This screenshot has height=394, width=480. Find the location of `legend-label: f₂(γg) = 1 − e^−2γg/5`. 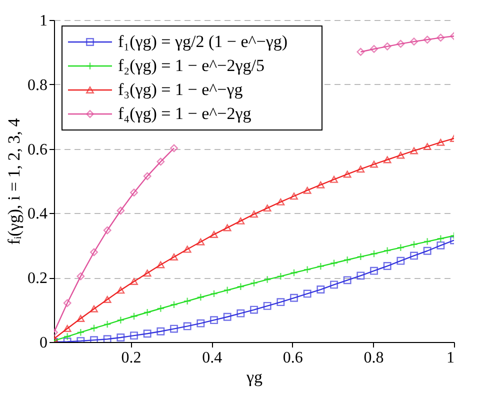

legend-label: f₂(γg) = 1 − e^−2γg/5 is located at coordinates (191, 65).